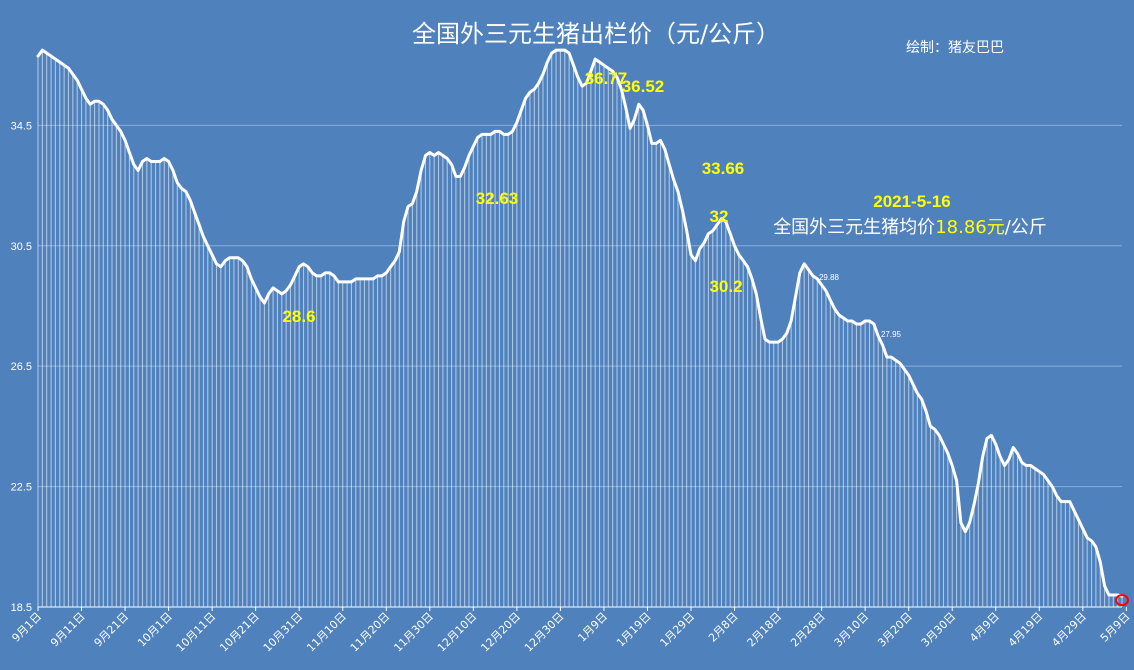  I want to click on annotation-label: 36.52, so click(643, 86).